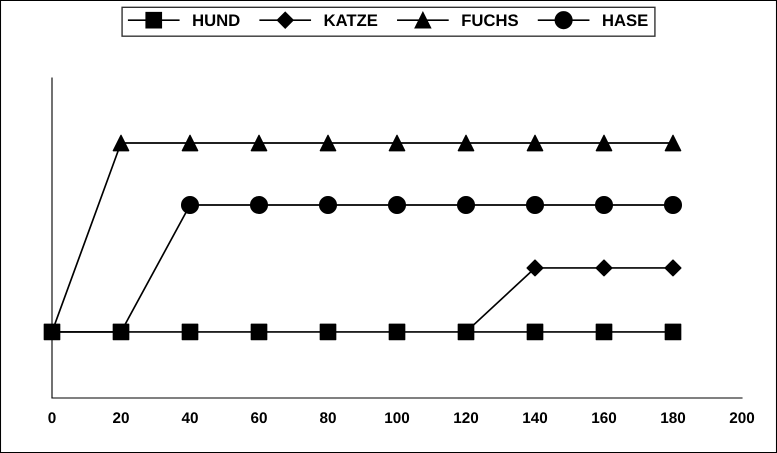 The width and height of the screenshot is (777, 453). Describe the element at coordinates (742, 418) in the screenshot. I see `x-tick-label: 200` at that location.